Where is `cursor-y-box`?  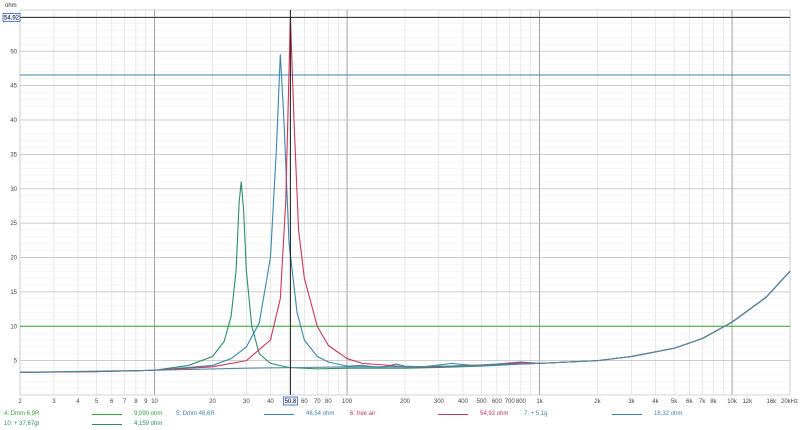 cursor-y-box is located at coordinates (11, 17).